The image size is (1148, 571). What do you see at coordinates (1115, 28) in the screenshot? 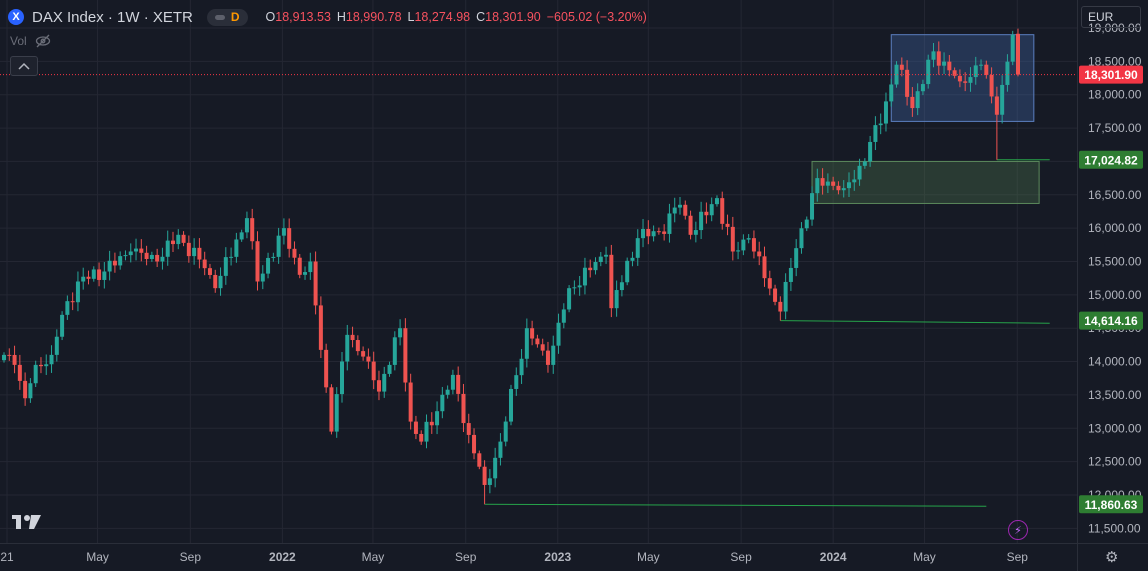
I see `y-tick-label: 19,000.00` at bounding box center [1115, 28].